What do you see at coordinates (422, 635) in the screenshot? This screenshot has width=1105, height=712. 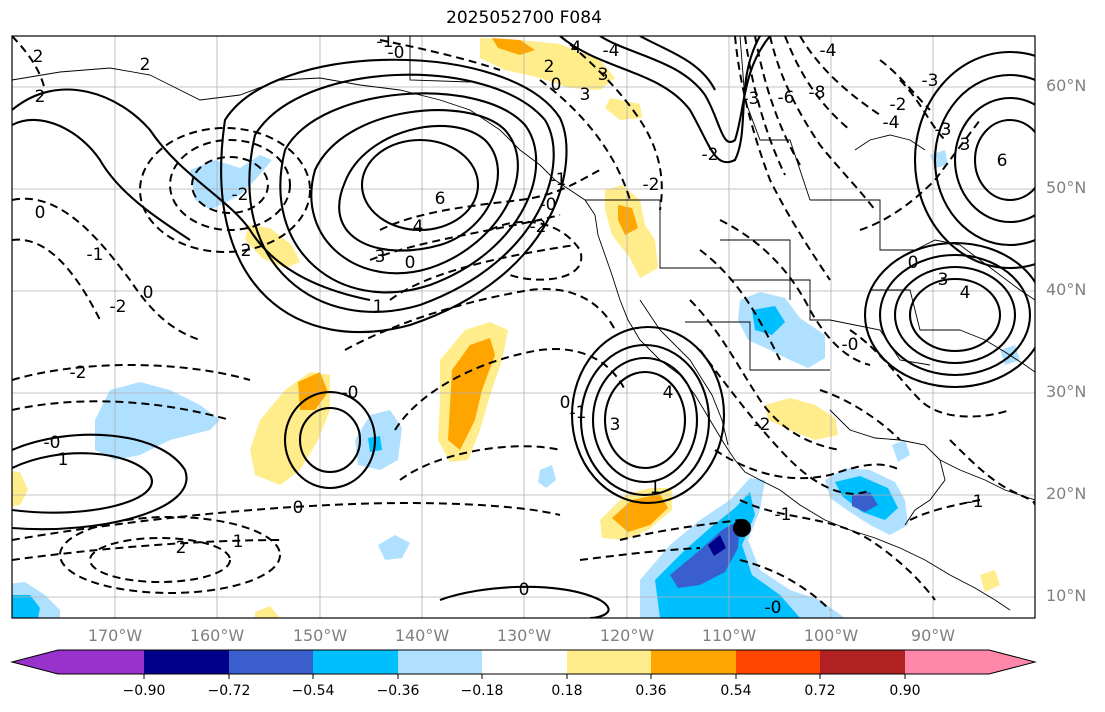 I see `lon-label: 140°W` at bounding box center [422, 635].